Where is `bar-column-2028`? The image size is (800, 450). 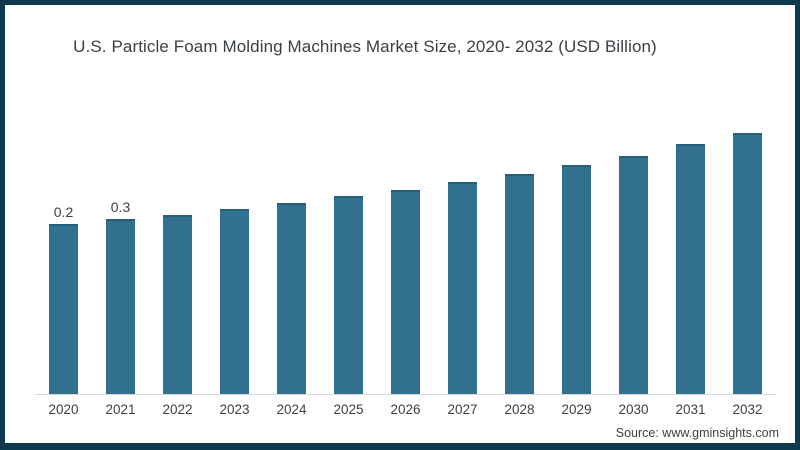
bar-column-2028 is located at coordinates (519, 274).